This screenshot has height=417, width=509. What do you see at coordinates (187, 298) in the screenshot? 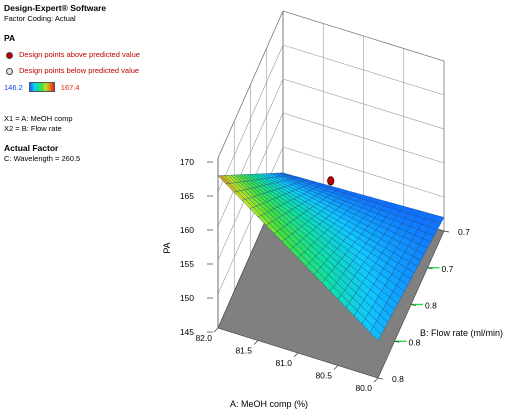
I see `z-tick-label: 150` at bounding box center [187, 298].